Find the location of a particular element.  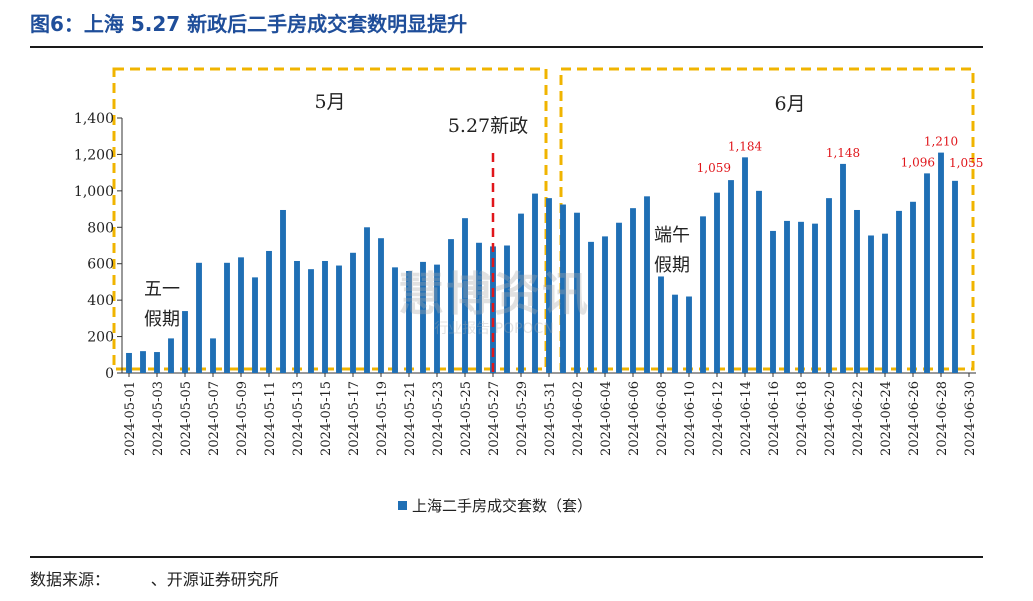

x-tick-label: 2024-05-31 is located at coordinates (550, 418).